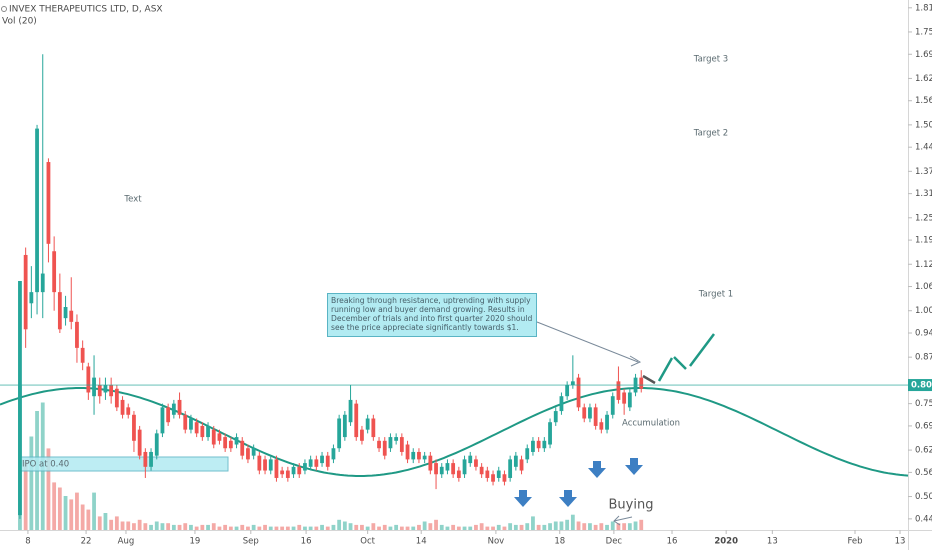 The height and width of the screenshot is (550, 932). I want to click on last-price-label: 0.800, so click(921, 386).